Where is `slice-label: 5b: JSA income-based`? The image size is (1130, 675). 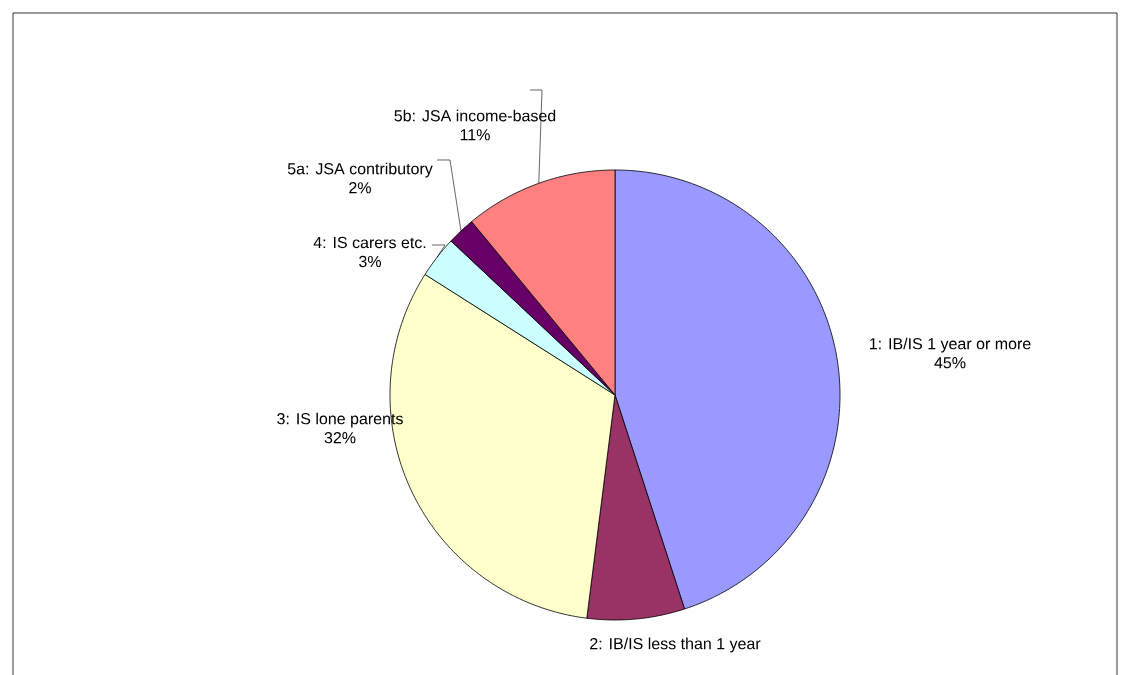 slice-label: 5b: JSA income-based is located at coordinates (475, 115).